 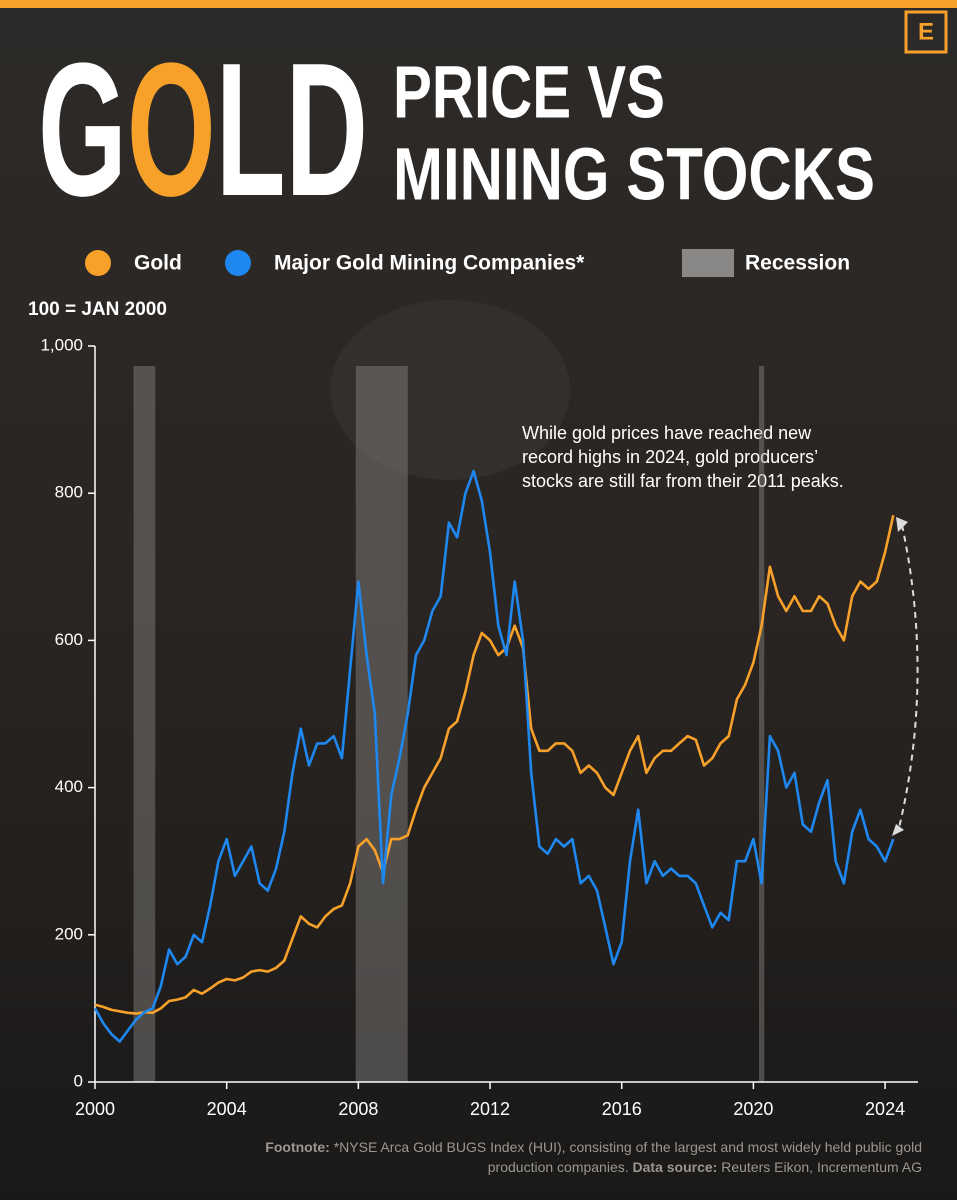 What do you see at coordinates (297, 1147) in the screenshot?
I see `footnote-label: Footnote:` at bounding box center [297, 1147].